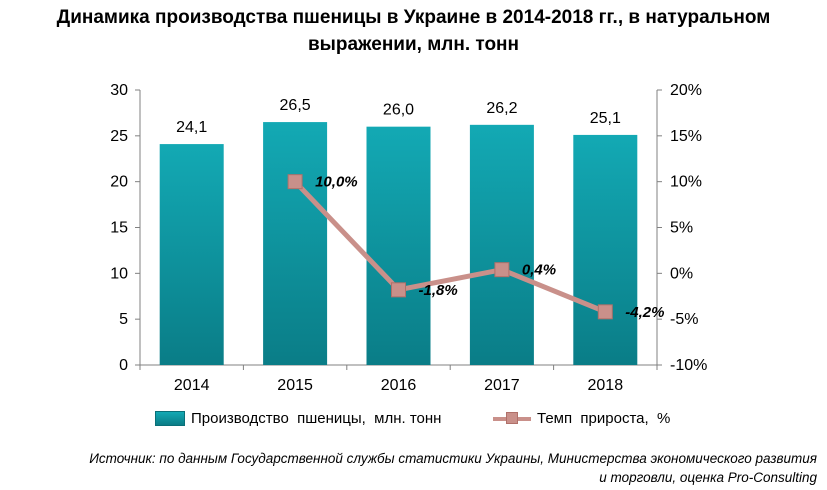 The height and width of the screenshot is (490, 827). What do you see at coordinates (512, 418) in the screenshot?
I see `legend-swatch-line` at bounding box center [512, 418].